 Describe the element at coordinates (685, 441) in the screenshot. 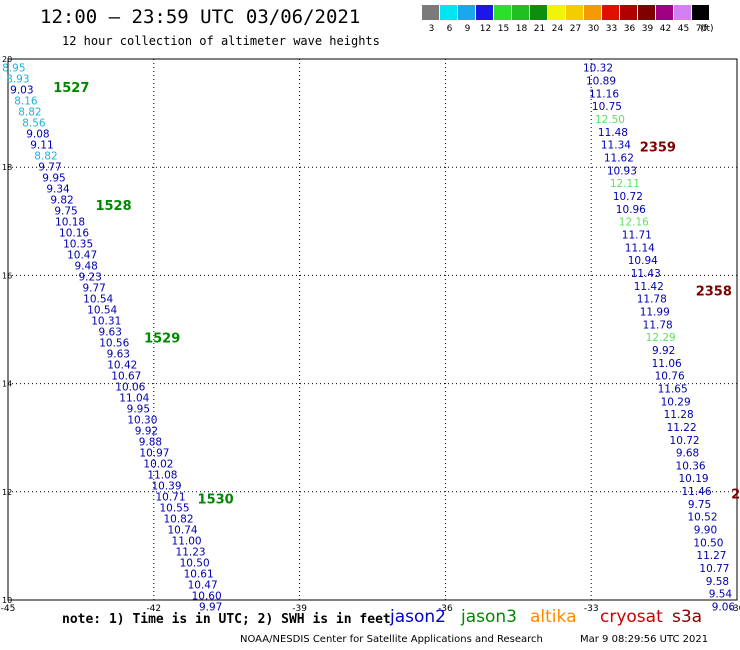

I see `wave-height-label: 10.72` at that location.